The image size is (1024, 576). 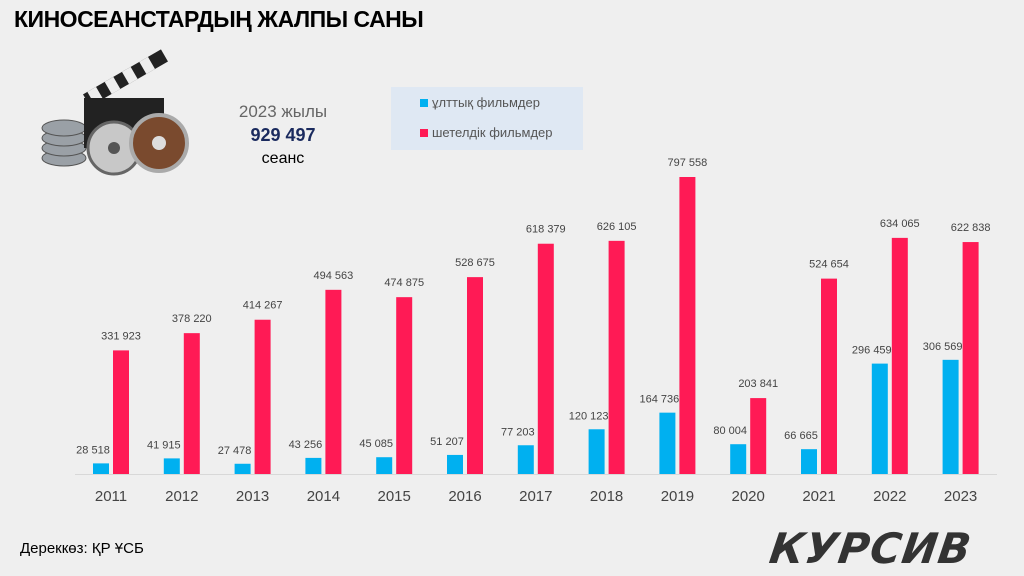 I want to click on legend-label: шетелдік фильмдер, so click(x=492, y=132).